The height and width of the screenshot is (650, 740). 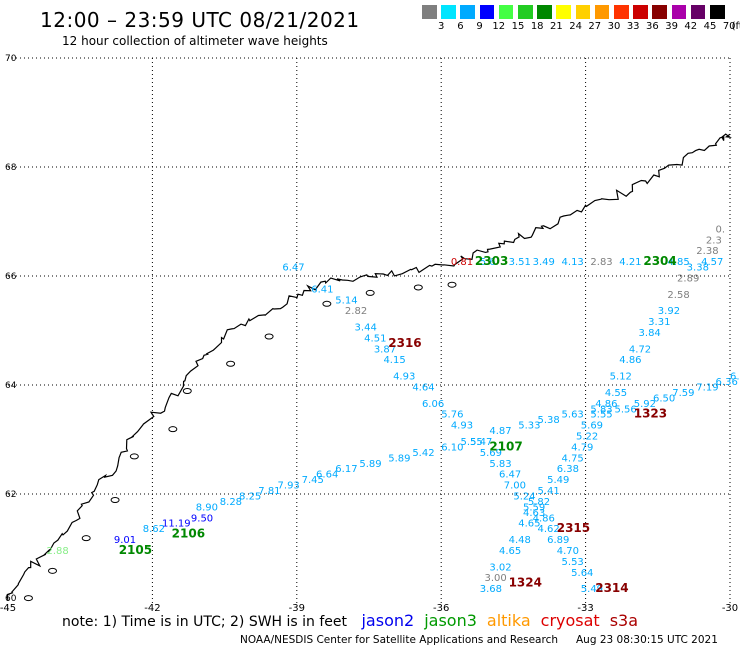 I want to click on swh-value: 5.92, so click(x=645, y=404).